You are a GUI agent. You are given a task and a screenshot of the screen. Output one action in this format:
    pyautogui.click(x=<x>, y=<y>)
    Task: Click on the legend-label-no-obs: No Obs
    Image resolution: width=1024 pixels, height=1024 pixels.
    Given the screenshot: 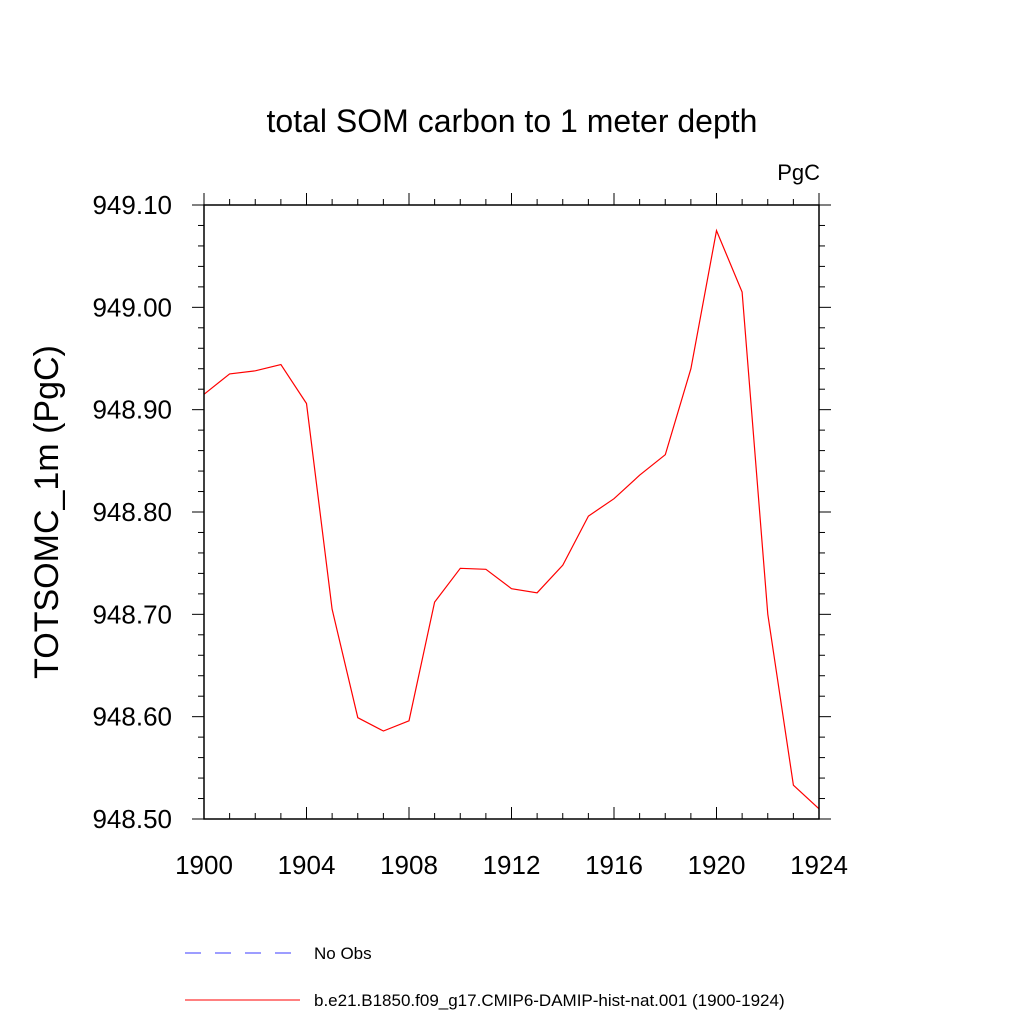 What is the action you would take?
    pyautogui.click(x=343, y=953)
    